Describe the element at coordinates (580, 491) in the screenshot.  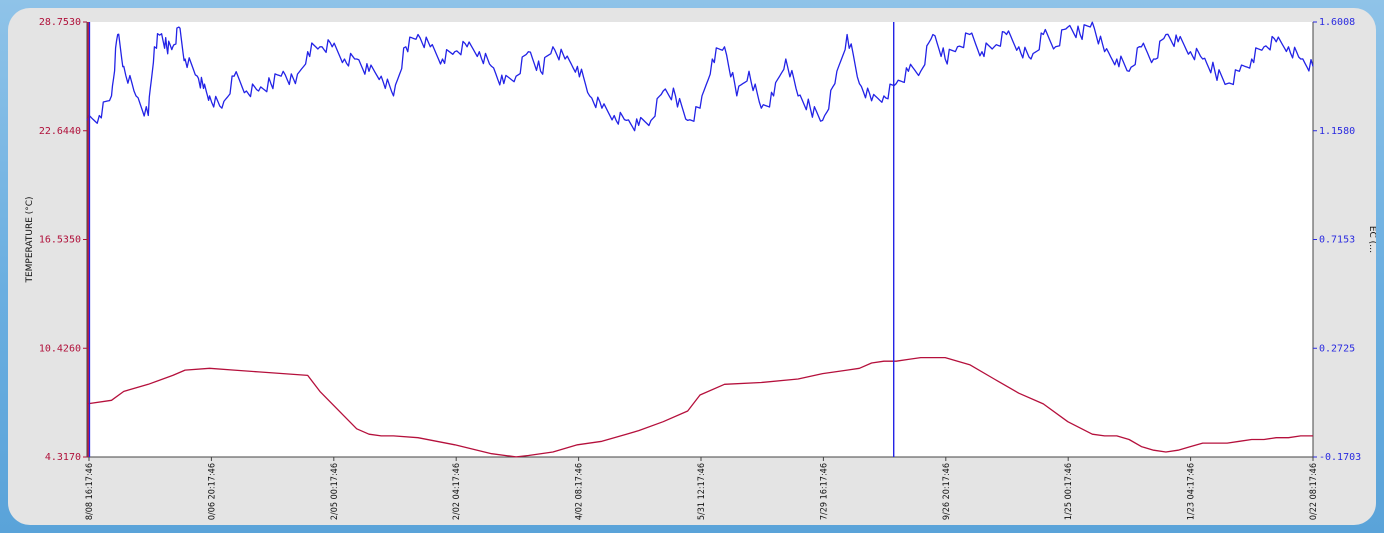
I see `x-tick-label: 4/02 08:17:46` at that location.